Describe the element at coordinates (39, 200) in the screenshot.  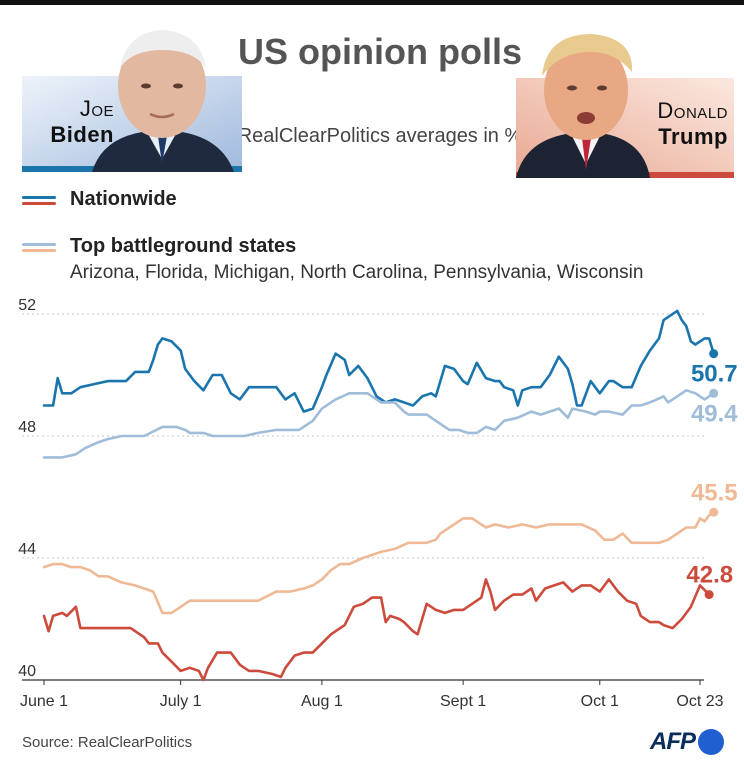
I see `legend-nationwide-swatch` at that location.